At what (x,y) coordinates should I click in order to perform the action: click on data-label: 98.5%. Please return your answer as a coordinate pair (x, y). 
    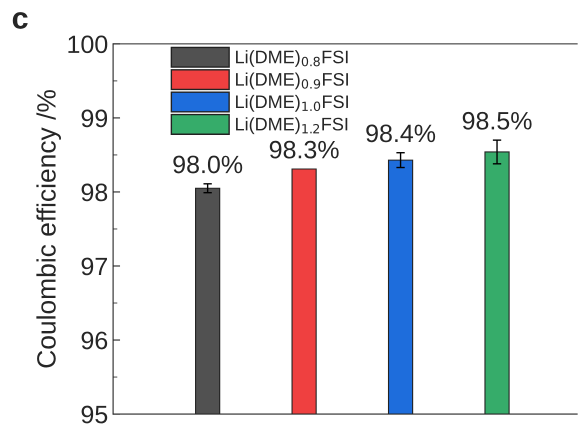
    Looking at the image, I should click on (497, 121).